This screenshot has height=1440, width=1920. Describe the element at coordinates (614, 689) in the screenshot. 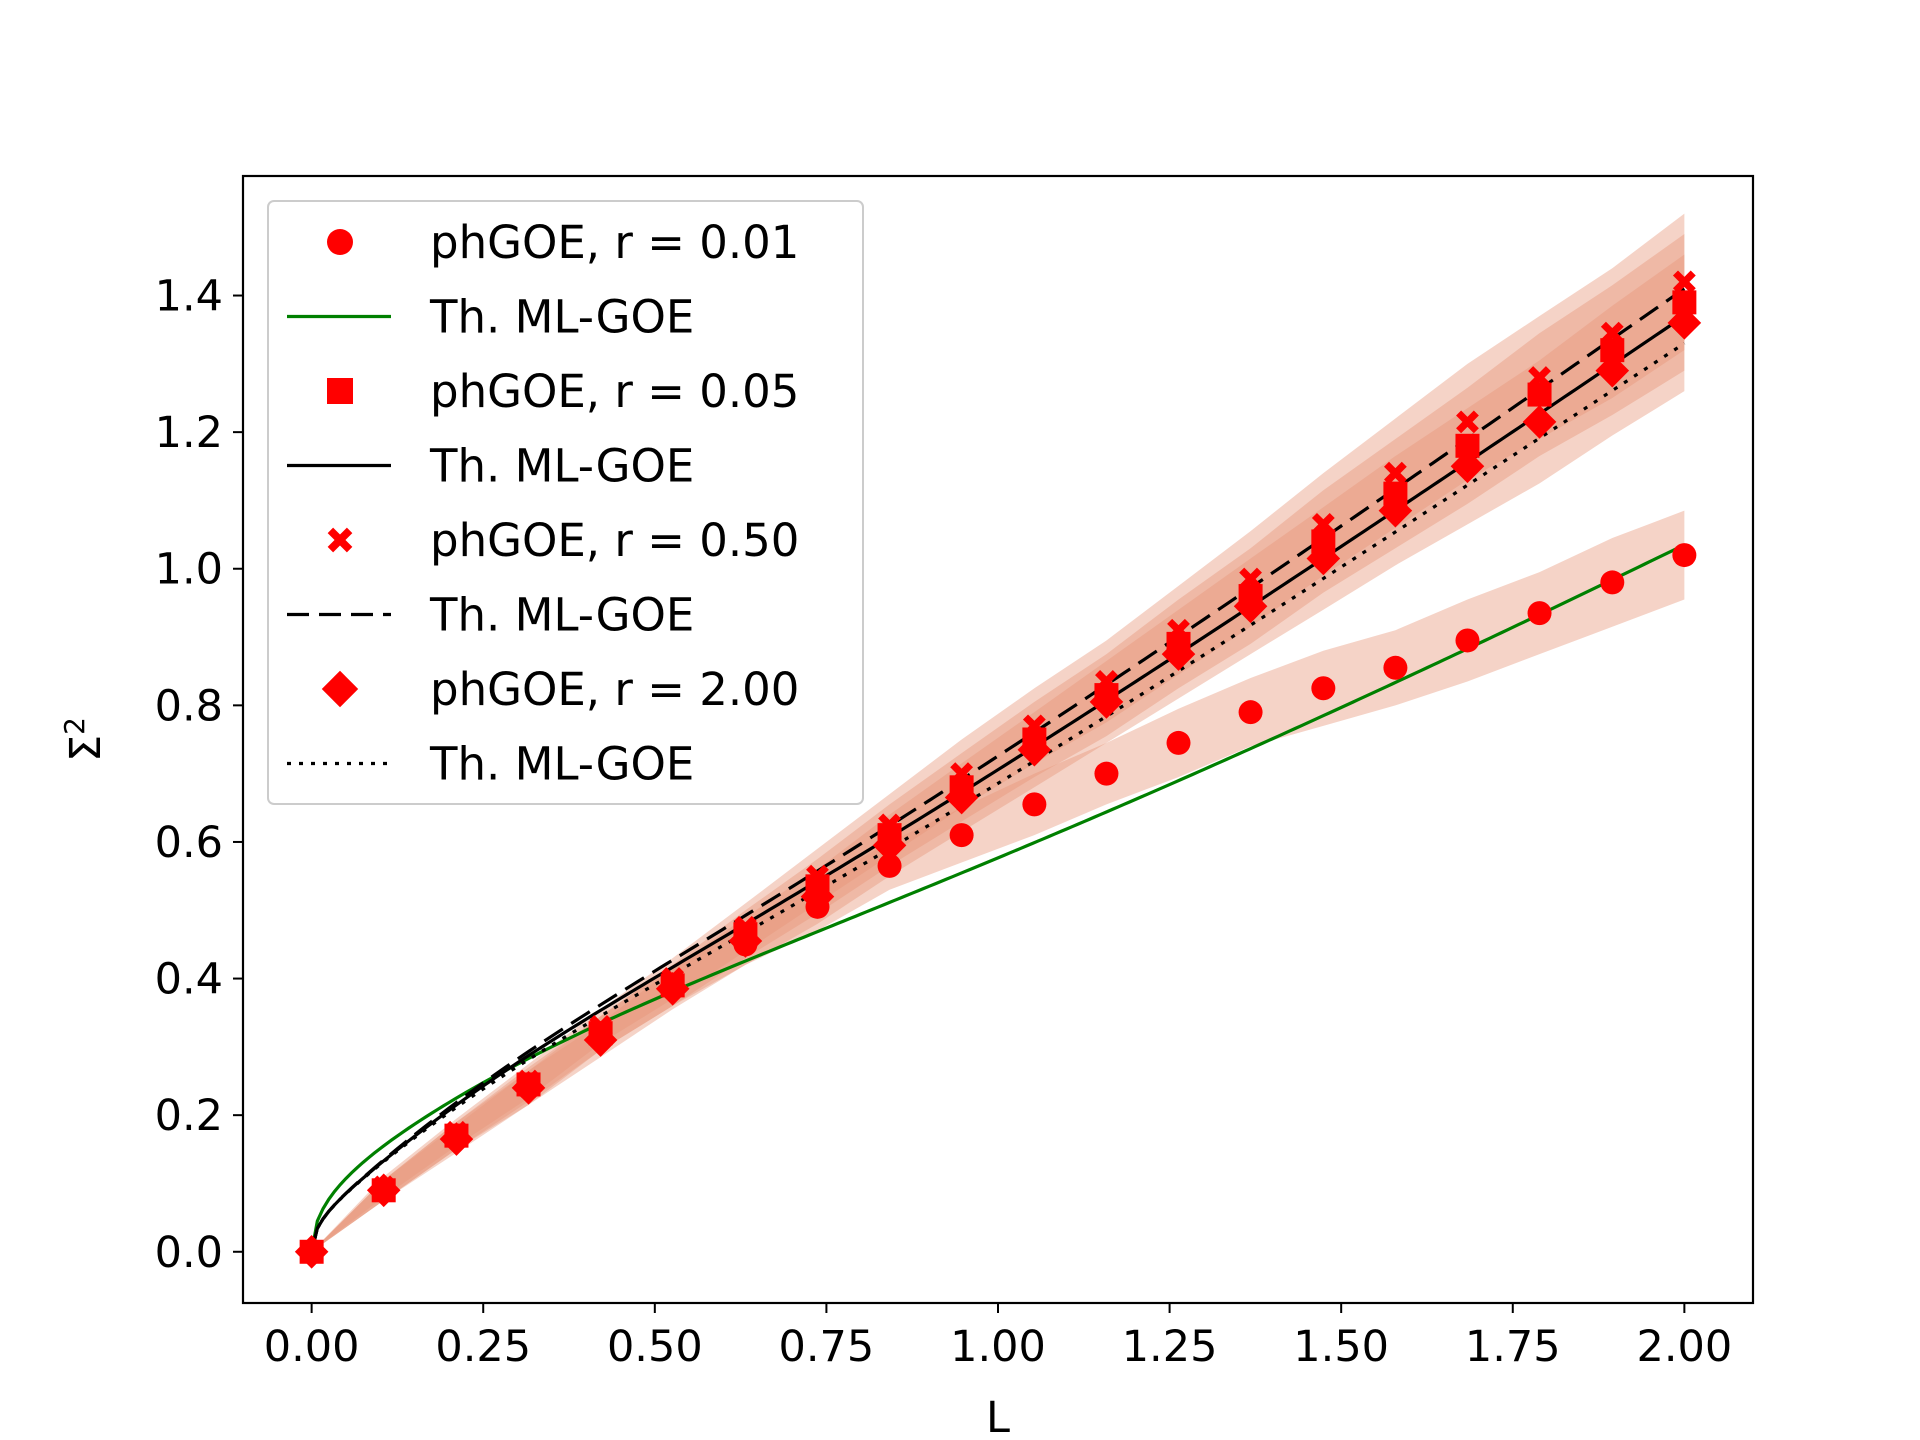

I see `legend-label: phGOE, r = 2.00` at that location.